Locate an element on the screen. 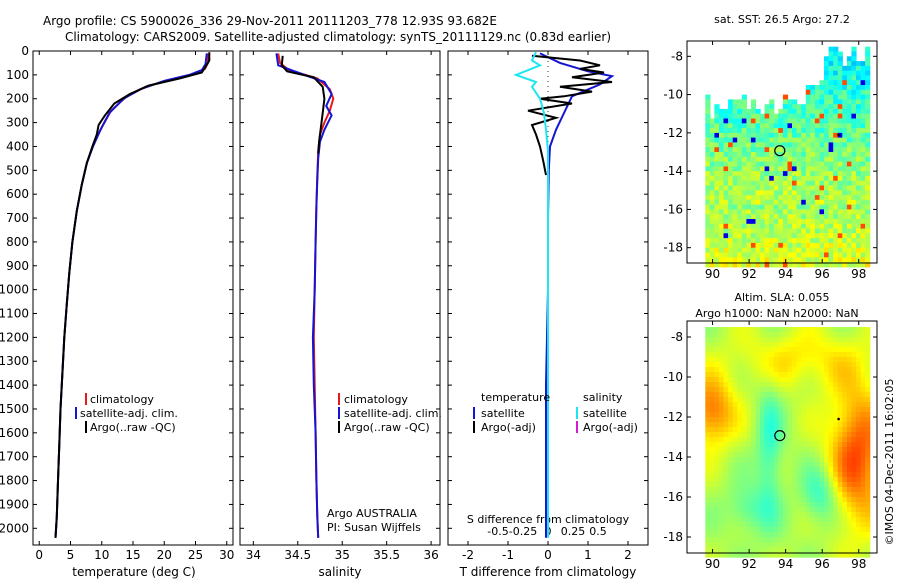  y-tick-label: -16 is located at coordinates (673, 497).